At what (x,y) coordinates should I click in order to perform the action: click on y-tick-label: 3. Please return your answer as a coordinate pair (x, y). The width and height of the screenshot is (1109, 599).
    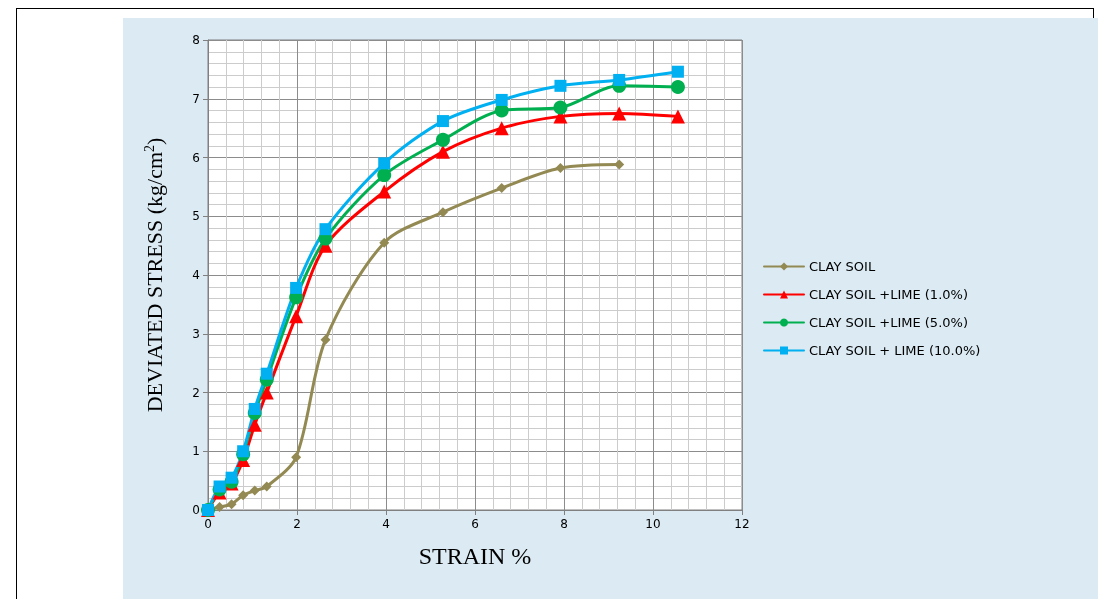
    Looking at the image, I should click on (196, 333).